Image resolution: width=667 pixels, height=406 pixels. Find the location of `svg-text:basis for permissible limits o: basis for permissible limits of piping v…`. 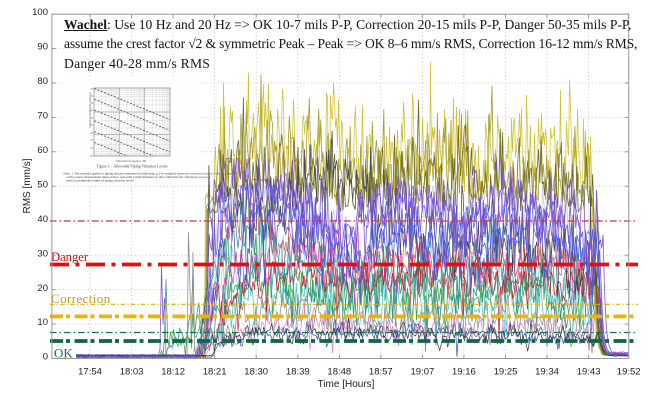

svg-text:basis for permissible limits o: basis for permissible limits of piping v… is located at coordinates (100, 180).